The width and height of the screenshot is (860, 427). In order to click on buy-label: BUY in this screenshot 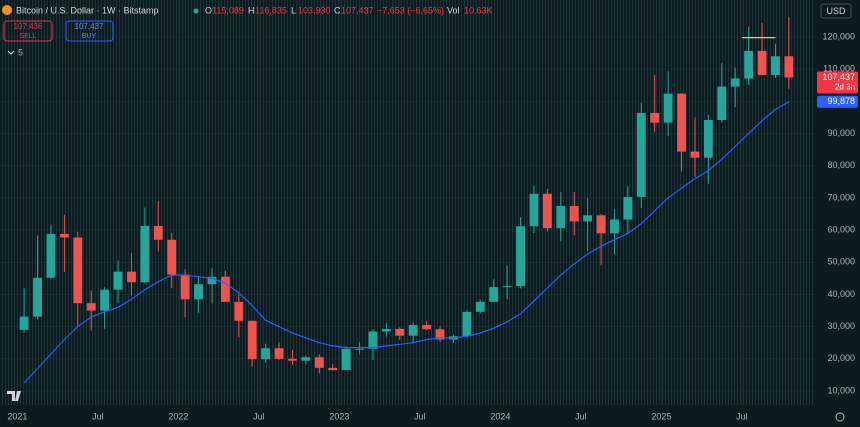, I will do `click(89, 36)`.